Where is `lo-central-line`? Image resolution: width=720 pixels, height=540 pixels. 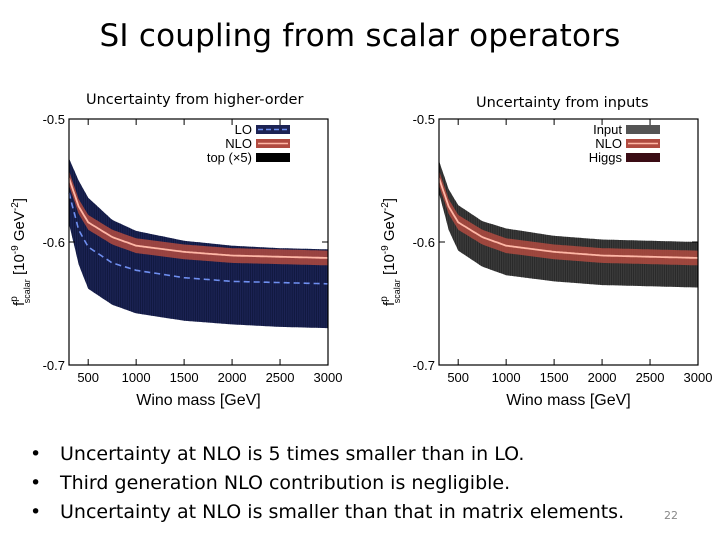 lo-central-line is located at coordinates (198, 238).